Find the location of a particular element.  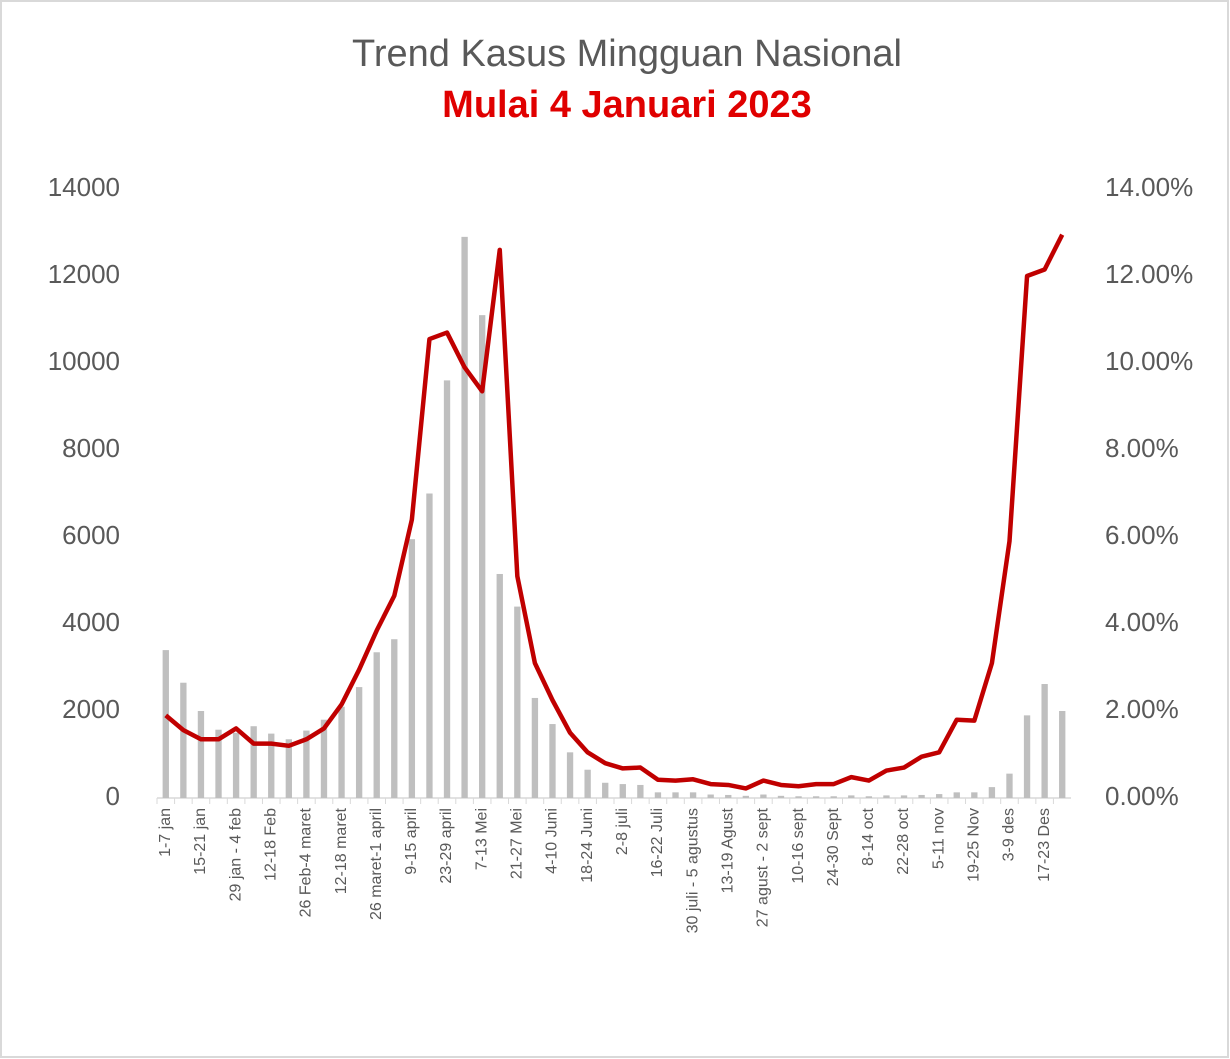

y2-tick-label: 2.00% is located at coordinates (1142, 709).